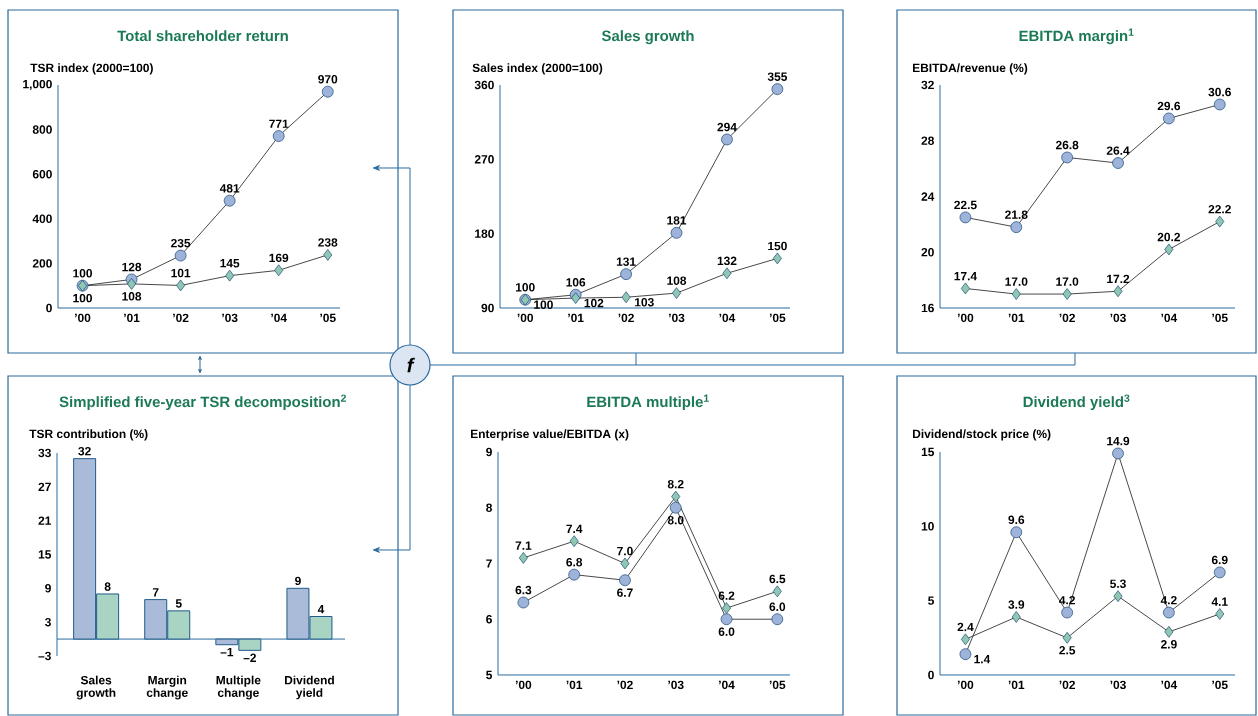  I want to click on data-label: 6.2, so click(726, 595).